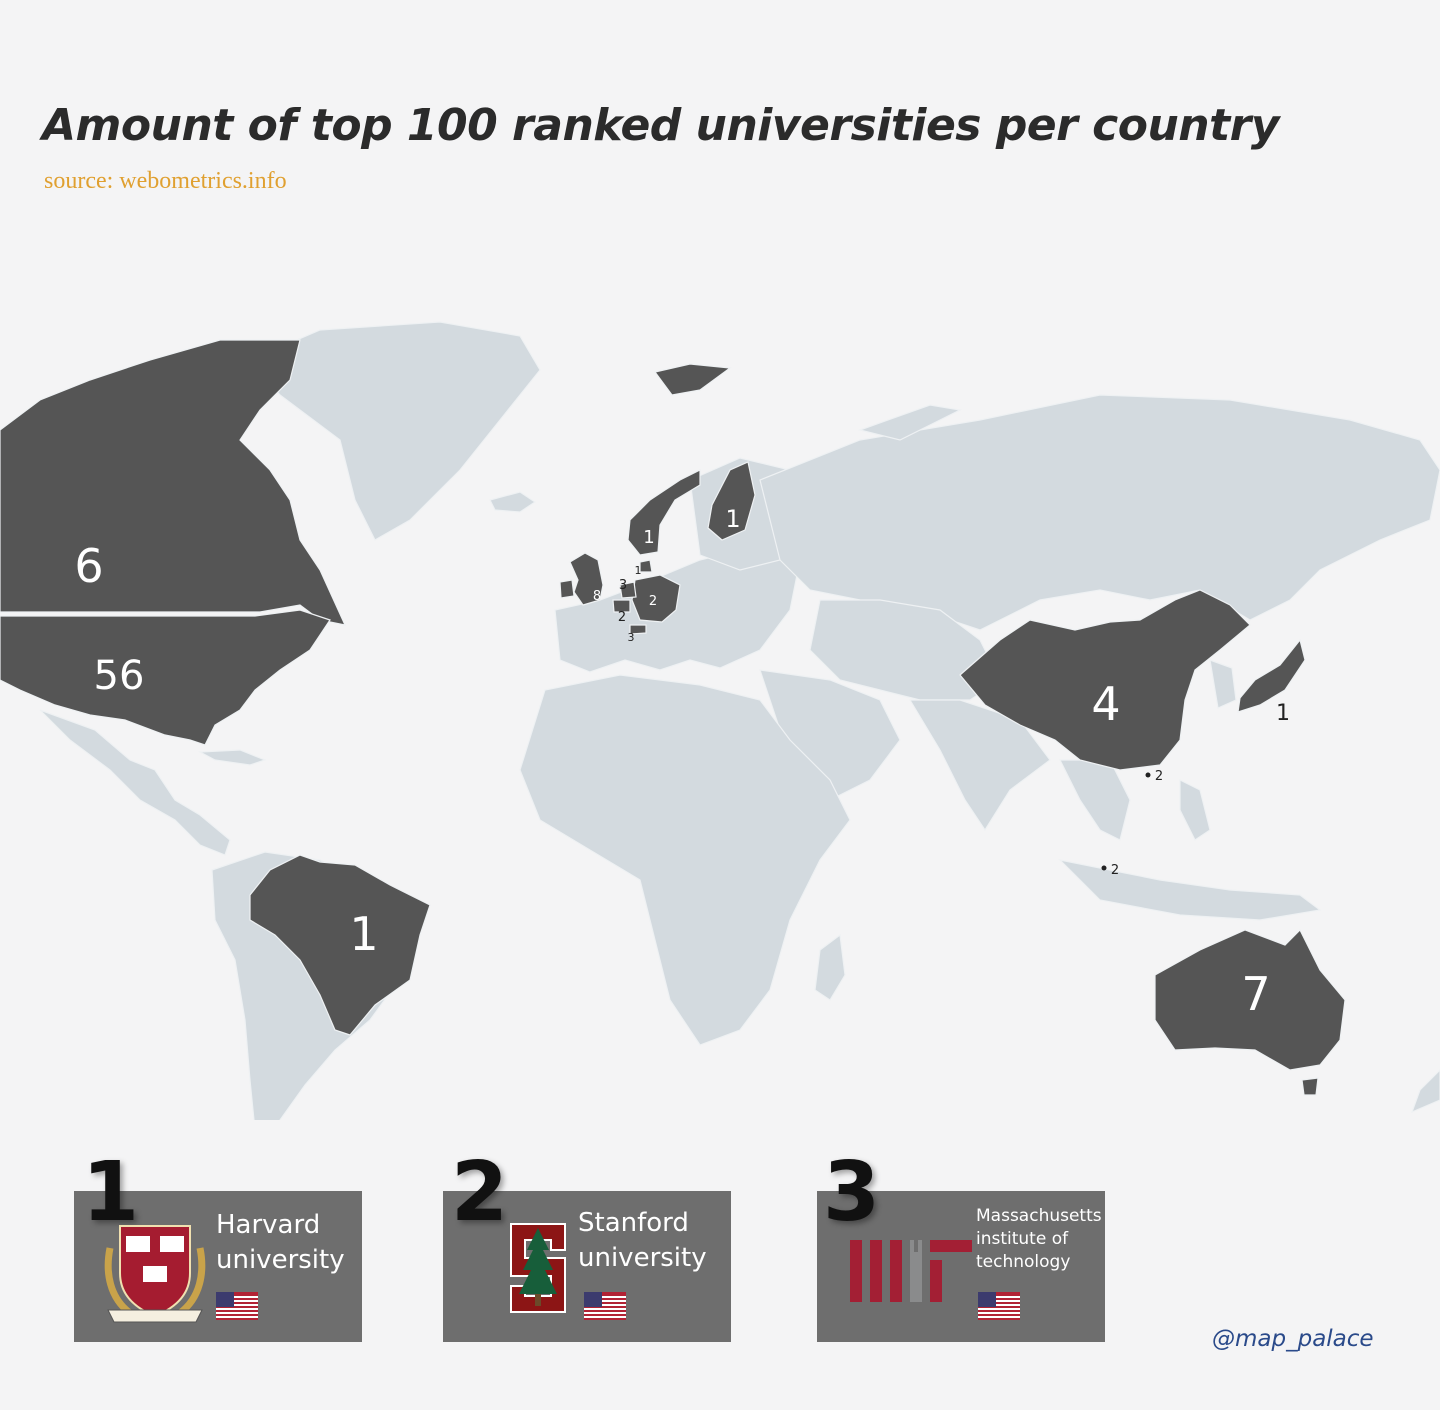 This screenshot has height=1410, width=1440. I want to click on country-tasmania, so click(1310, 1086).